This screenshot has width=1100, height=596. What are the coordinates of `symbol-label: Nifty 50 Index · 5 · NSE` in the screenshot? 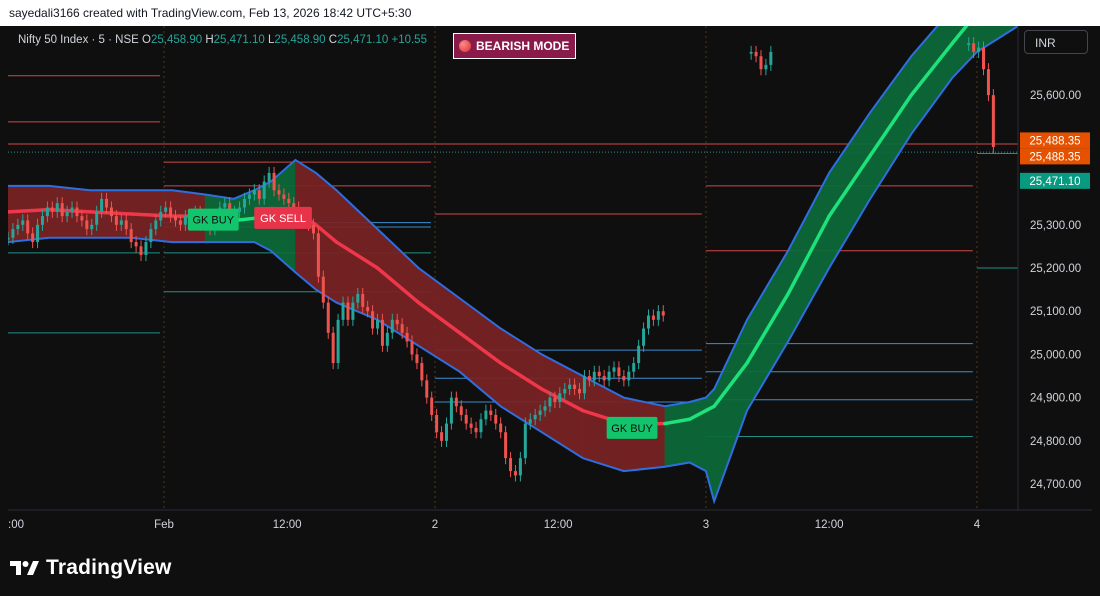 It's located at (78, 40).